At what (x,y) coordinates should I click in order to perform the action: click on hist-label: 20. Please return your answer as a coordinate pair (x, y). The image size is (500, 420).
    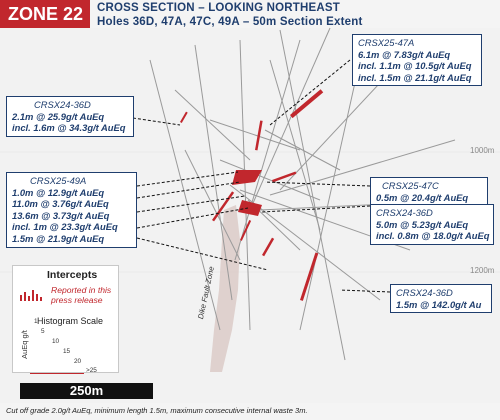
    Looking at the image, I should click on (78, 361).